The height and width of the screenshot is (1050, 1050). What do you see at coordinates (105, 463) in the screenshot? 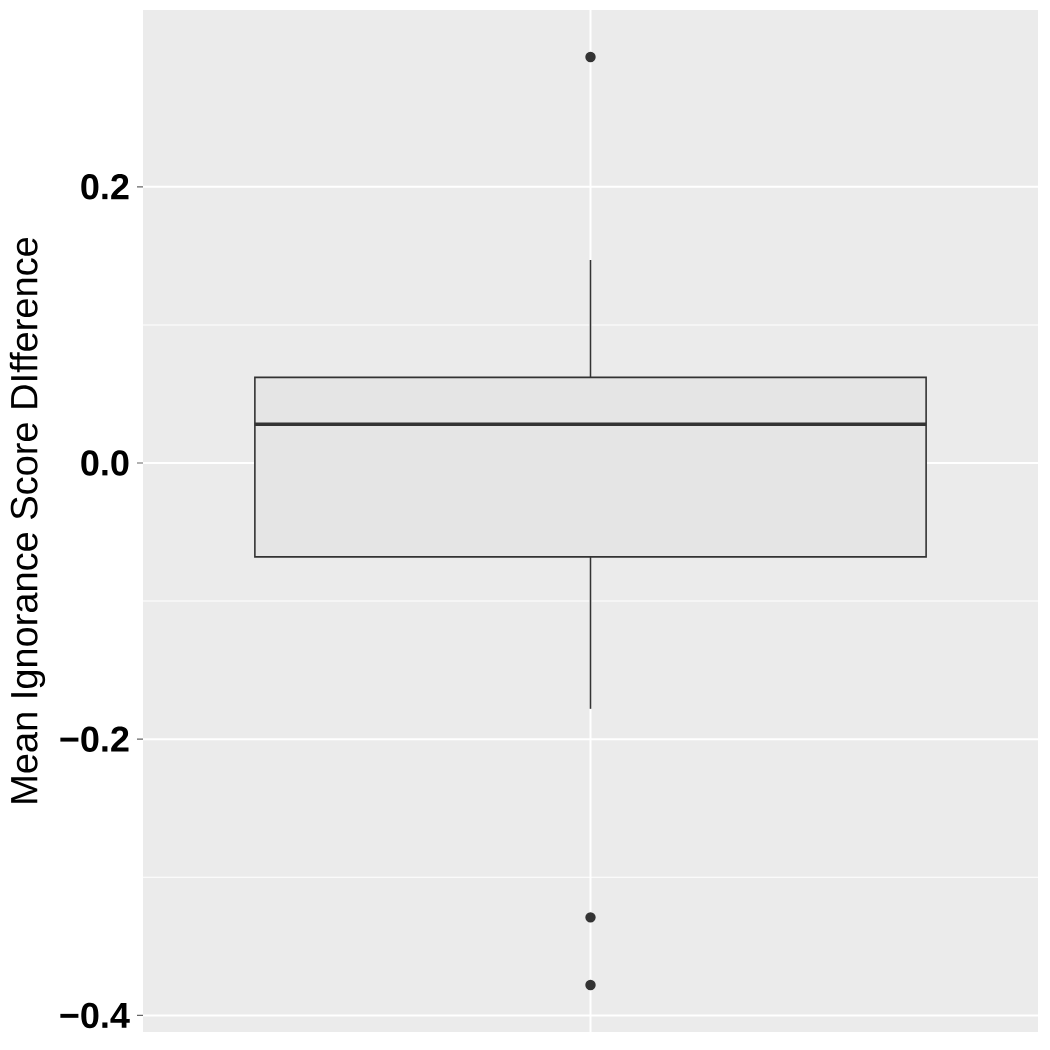
I see `y-tick-label: 0.0` at bounding box center [105, 463].